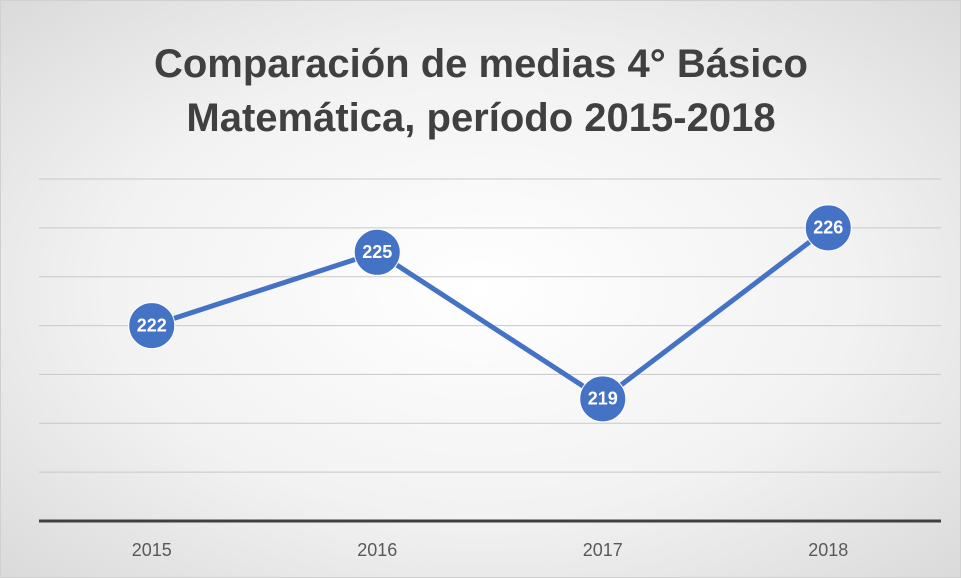 Image resolution: width=961 pixels, height=578 pixels. I want to click on data-label: 225, so click(377, 252).